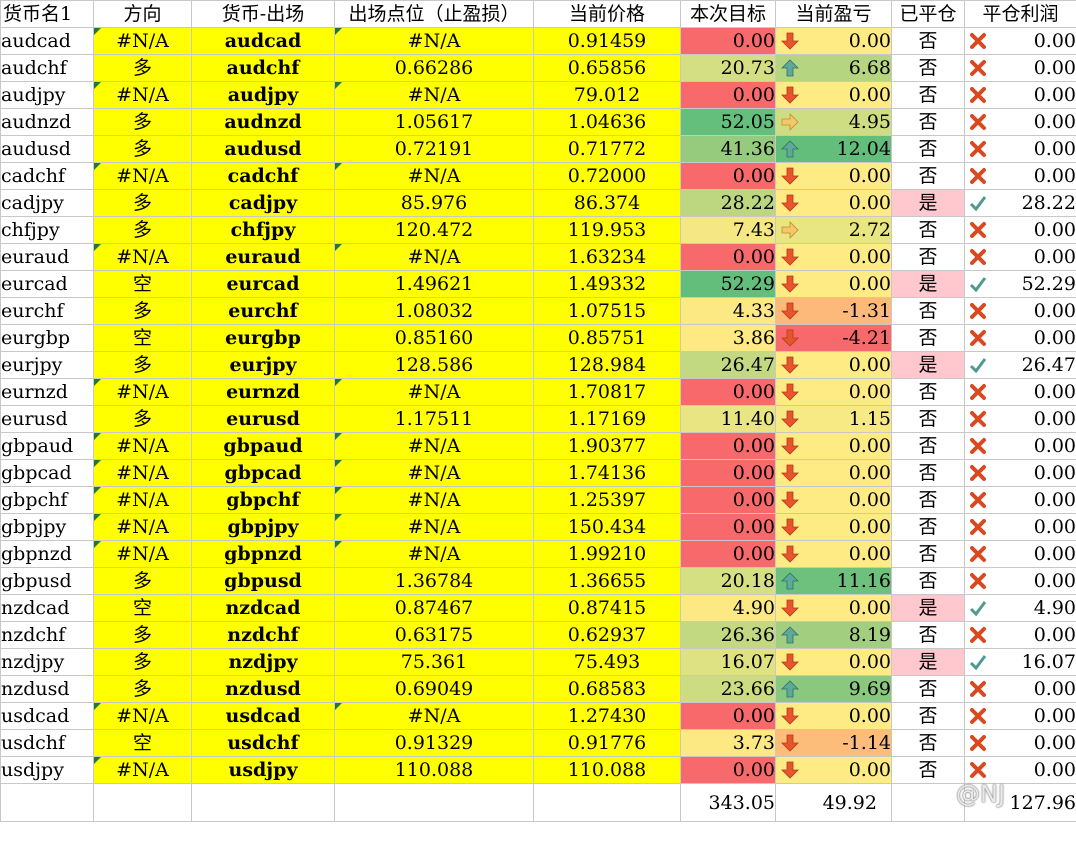 The image size is (1076, 849). I want to click on header-cell: 本次目标, so click(728, 14).